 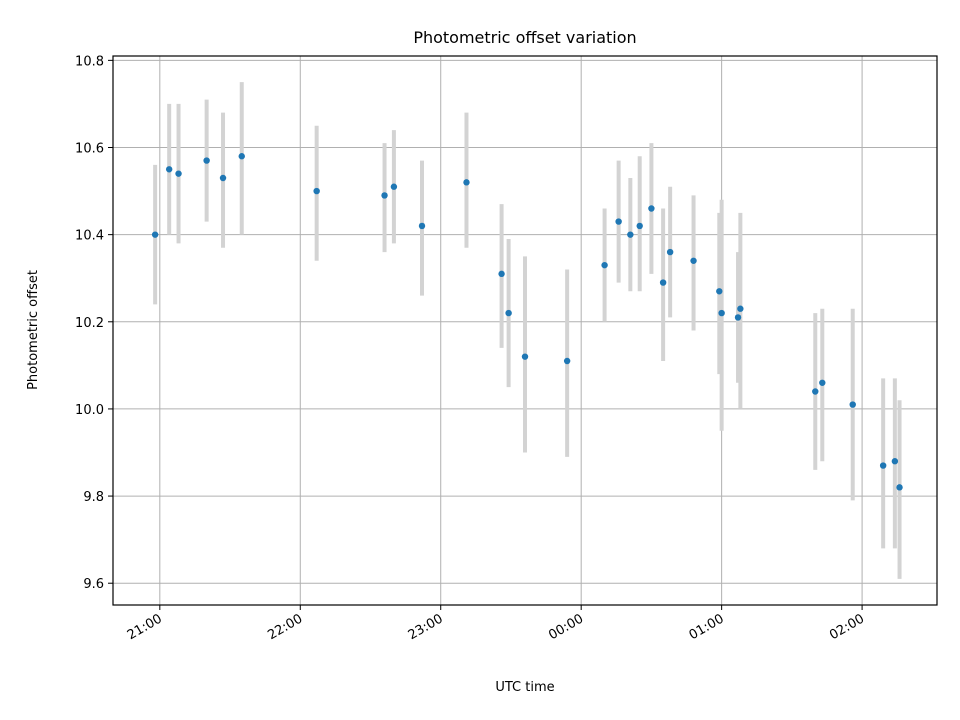 I want to click on y-tick-label: 10.6, so click(x=89, y=149).